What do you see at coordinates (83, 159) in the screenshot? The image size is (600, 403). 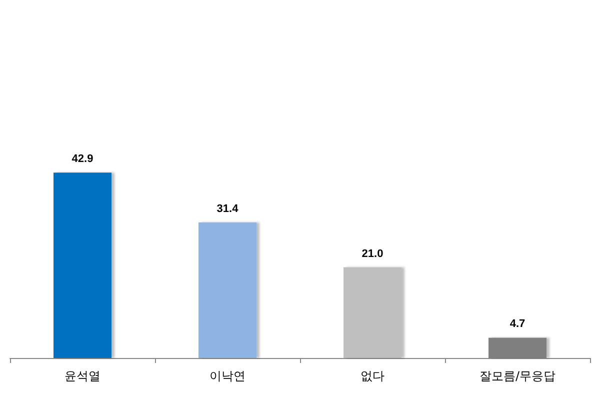 I see `data-label: 42.9` at bounding box center [83, 159].